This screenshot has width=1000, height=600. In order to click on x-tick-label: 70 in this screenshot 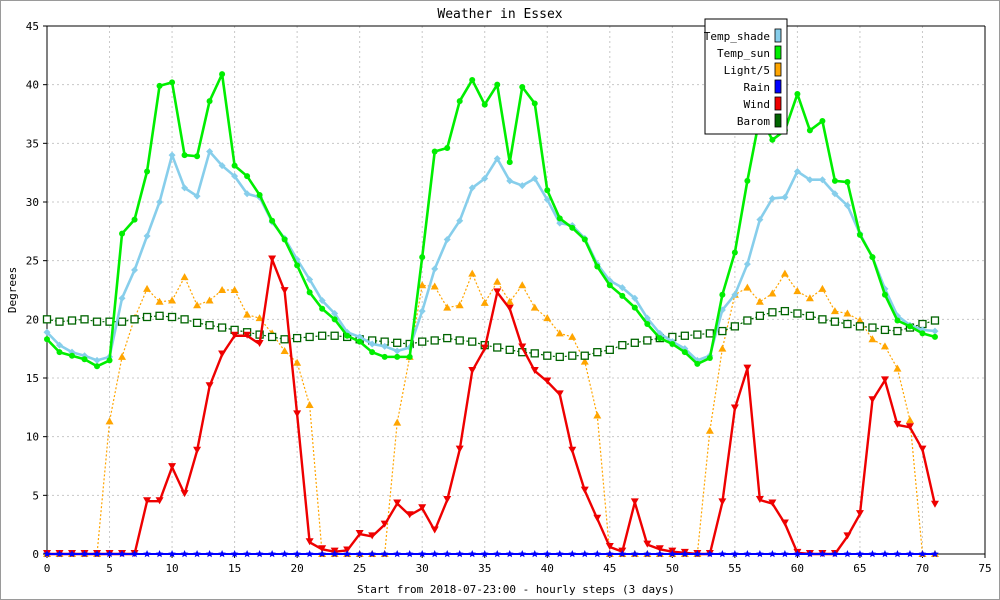, I will do `click(922, 568)`.